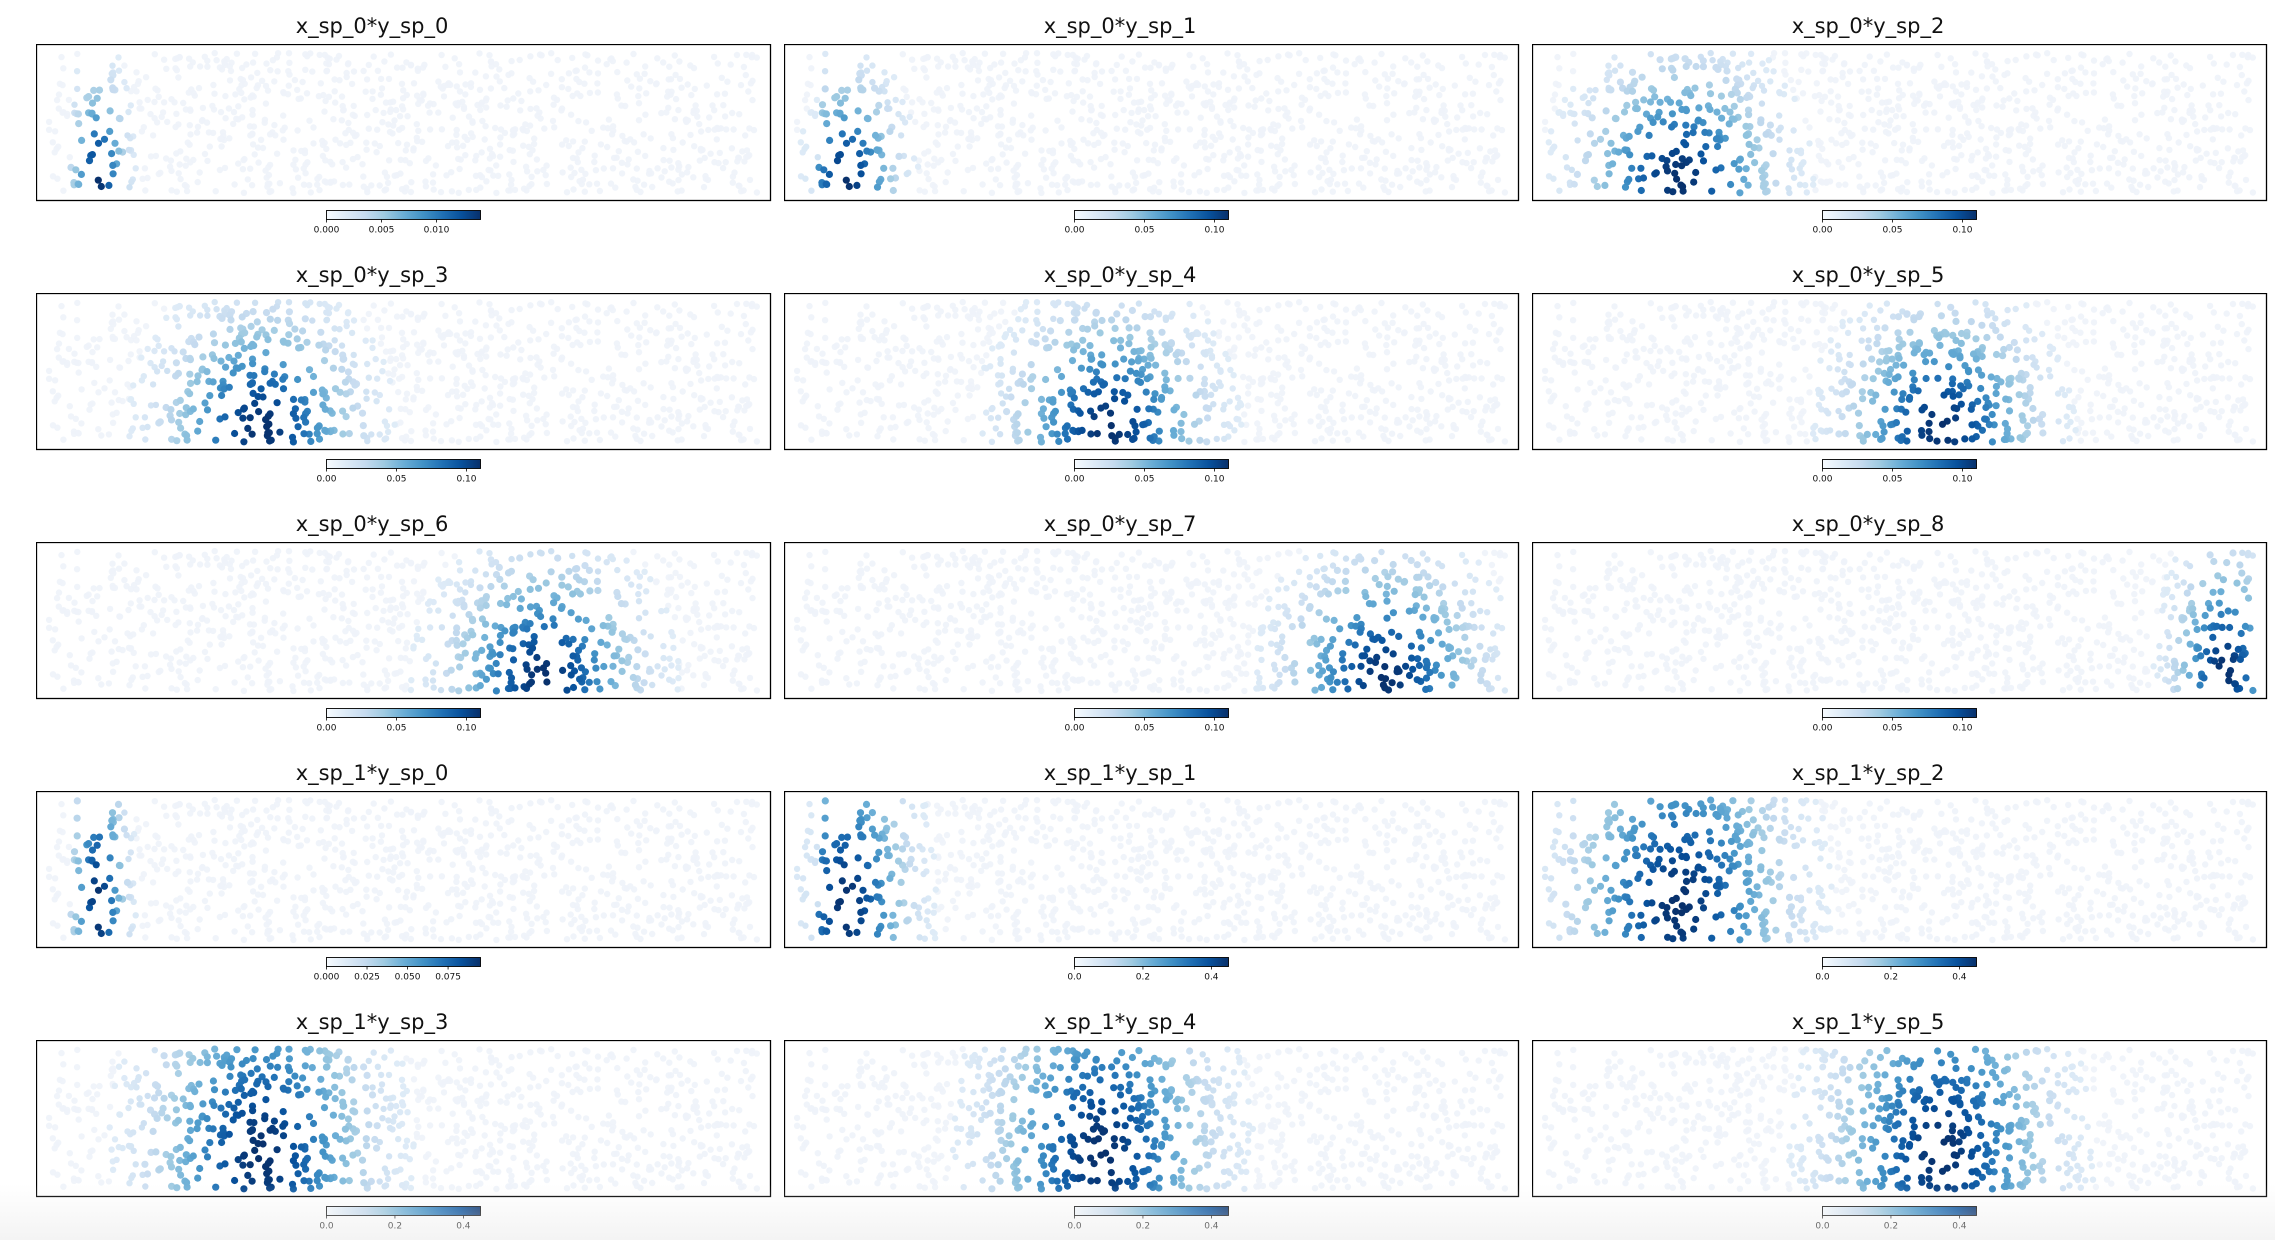  What do you see at coordinates (1152, 372) in the screenshot?
I see `scatter-plot` at bounding box center [1152, 372].